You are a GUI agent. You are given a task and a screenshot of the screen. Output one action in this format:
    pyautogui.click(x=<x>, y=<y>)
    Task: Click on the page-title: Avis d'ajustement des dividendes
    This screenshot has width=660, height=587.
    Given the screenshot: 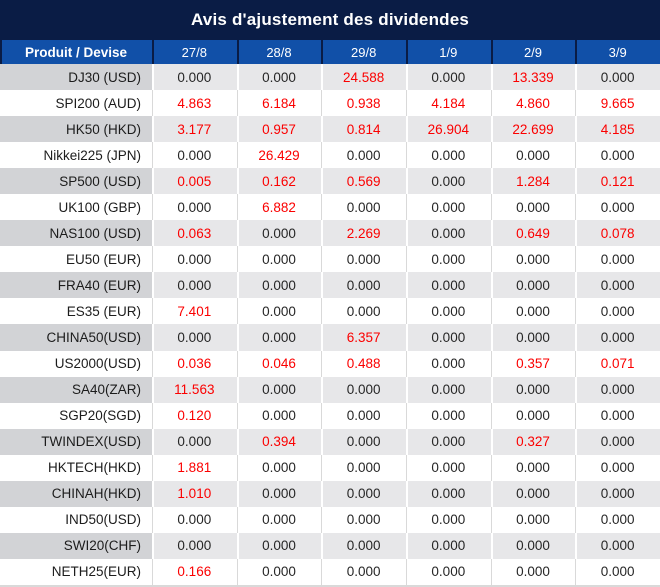 What is the action you would take?
    pyautogui.click(x=330, y=20)
    